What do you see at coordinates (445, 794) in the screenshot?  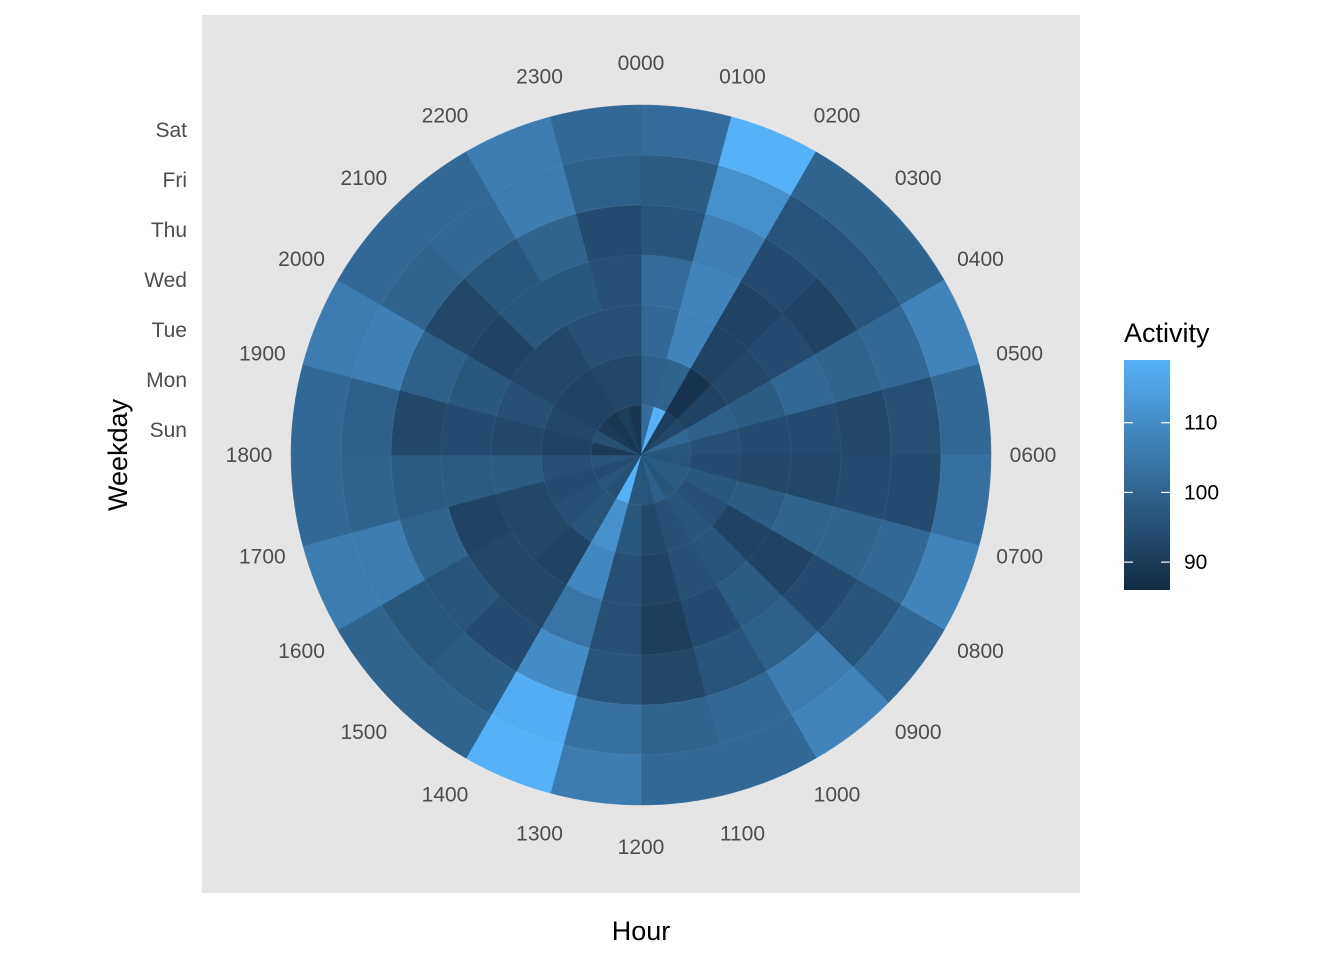 I see `hour-tick-label: 1400` at bounding box center [445, 794].